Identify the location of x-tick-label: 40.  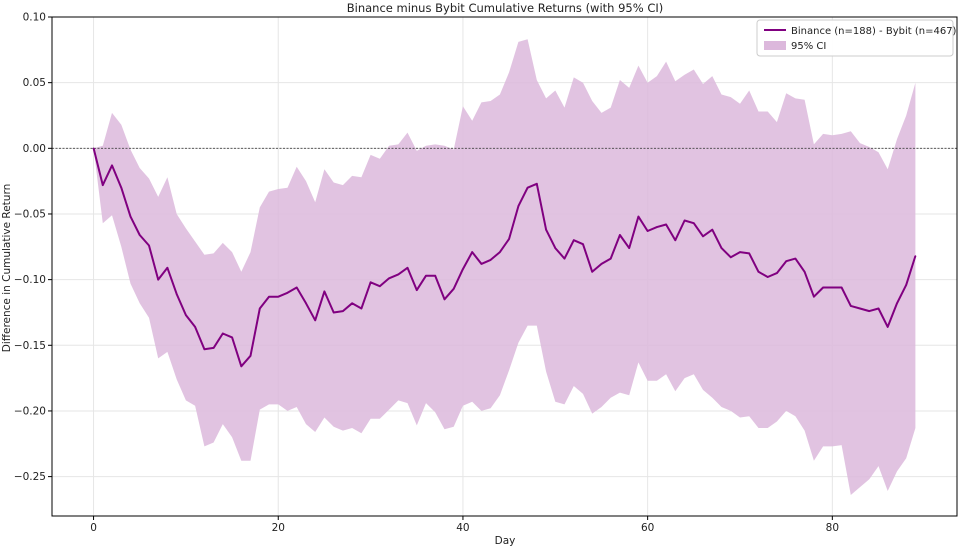
(462, 528).